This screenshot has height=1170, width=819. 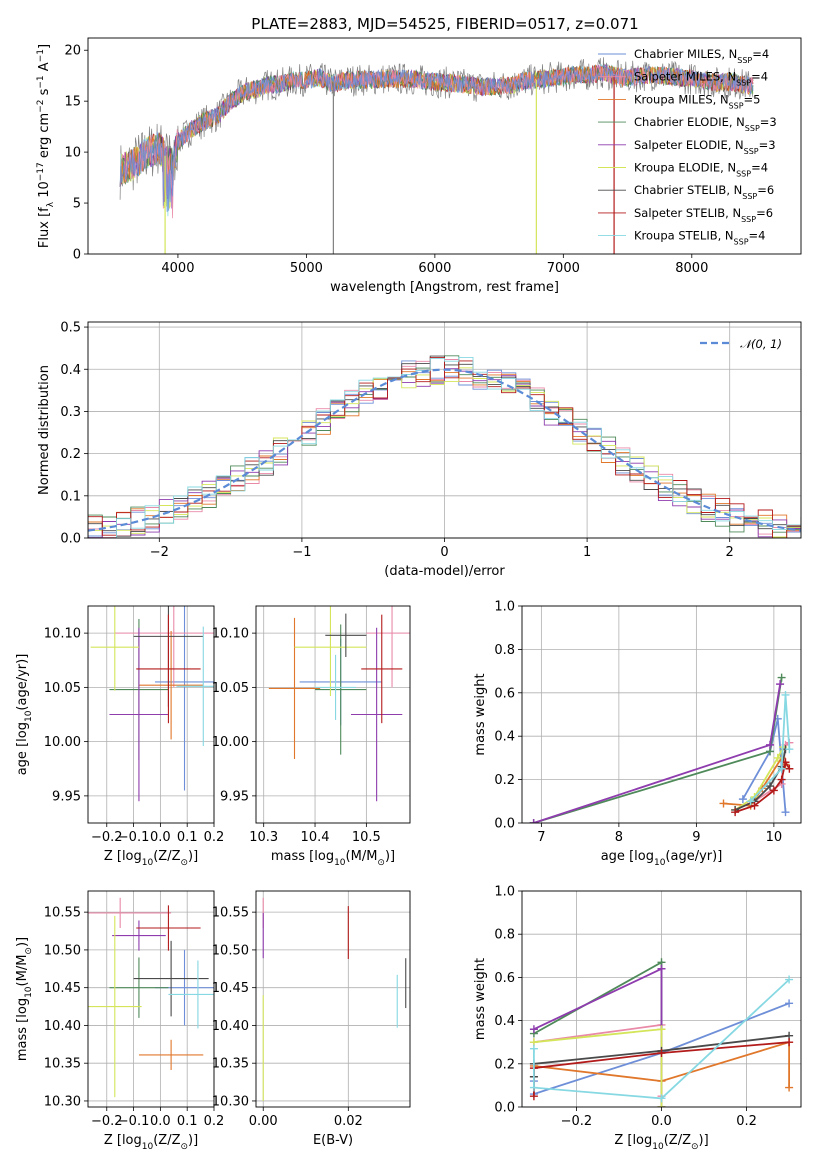 I want to click on label-part: −17, so click(x=41, y=171).